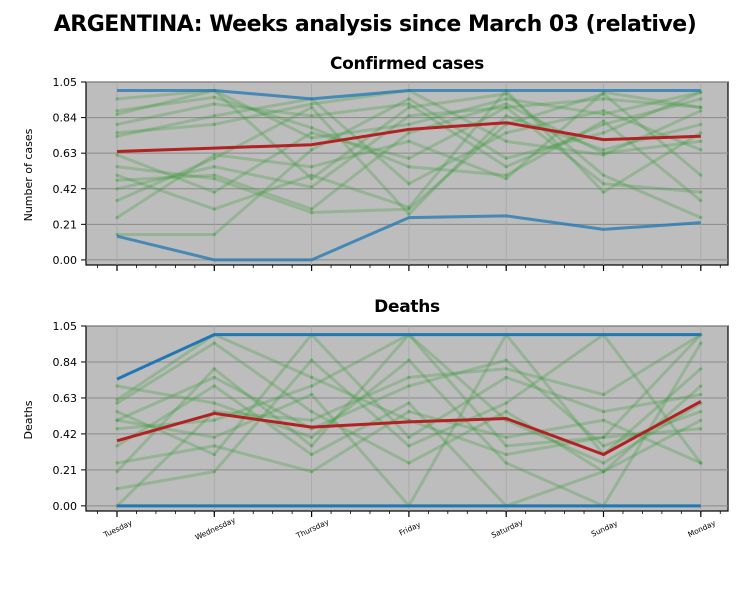 This screenshot has width=750, height=600. I want to click on x-tick-label: Thursday, so click(312, 529).